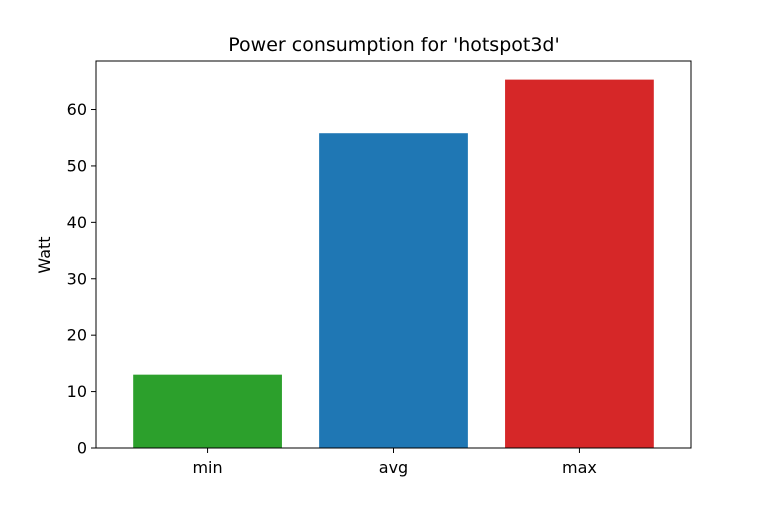 The image size is (768, 512). I want to click on bar-max, so click(579, 264).